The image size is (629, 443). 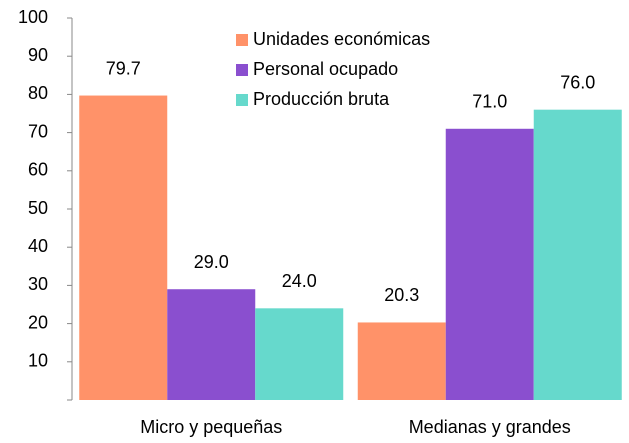 What do you see at coordinates (38, 322) in the screenshot?
I see `y-tick-label: 20` at bounding box center [38, 322].